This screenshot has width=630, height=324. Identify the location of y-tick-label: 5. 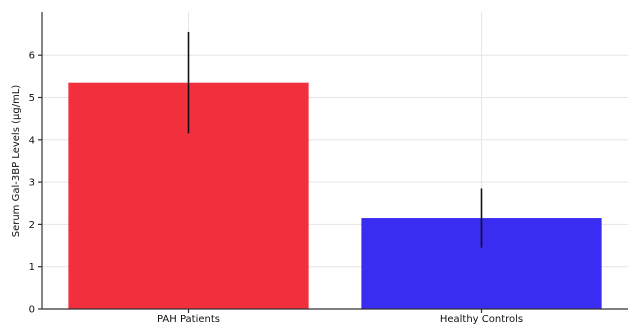
(32, 98).